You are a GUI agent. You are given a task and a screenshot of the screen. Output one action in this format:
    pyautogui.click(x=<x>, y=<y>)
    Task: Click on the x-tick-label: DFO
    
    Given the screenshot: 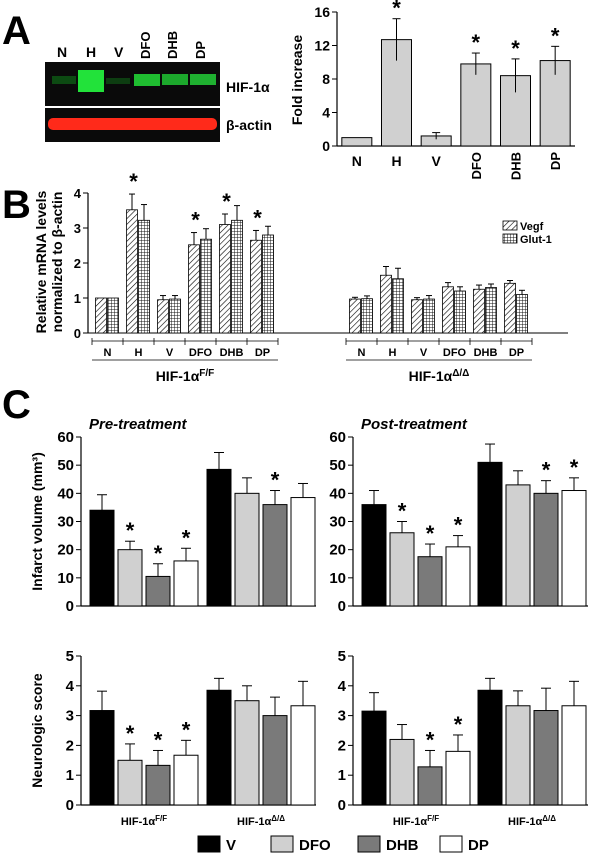 What is the action you would take?
    pyautogui.click(x=455, y=353)
    